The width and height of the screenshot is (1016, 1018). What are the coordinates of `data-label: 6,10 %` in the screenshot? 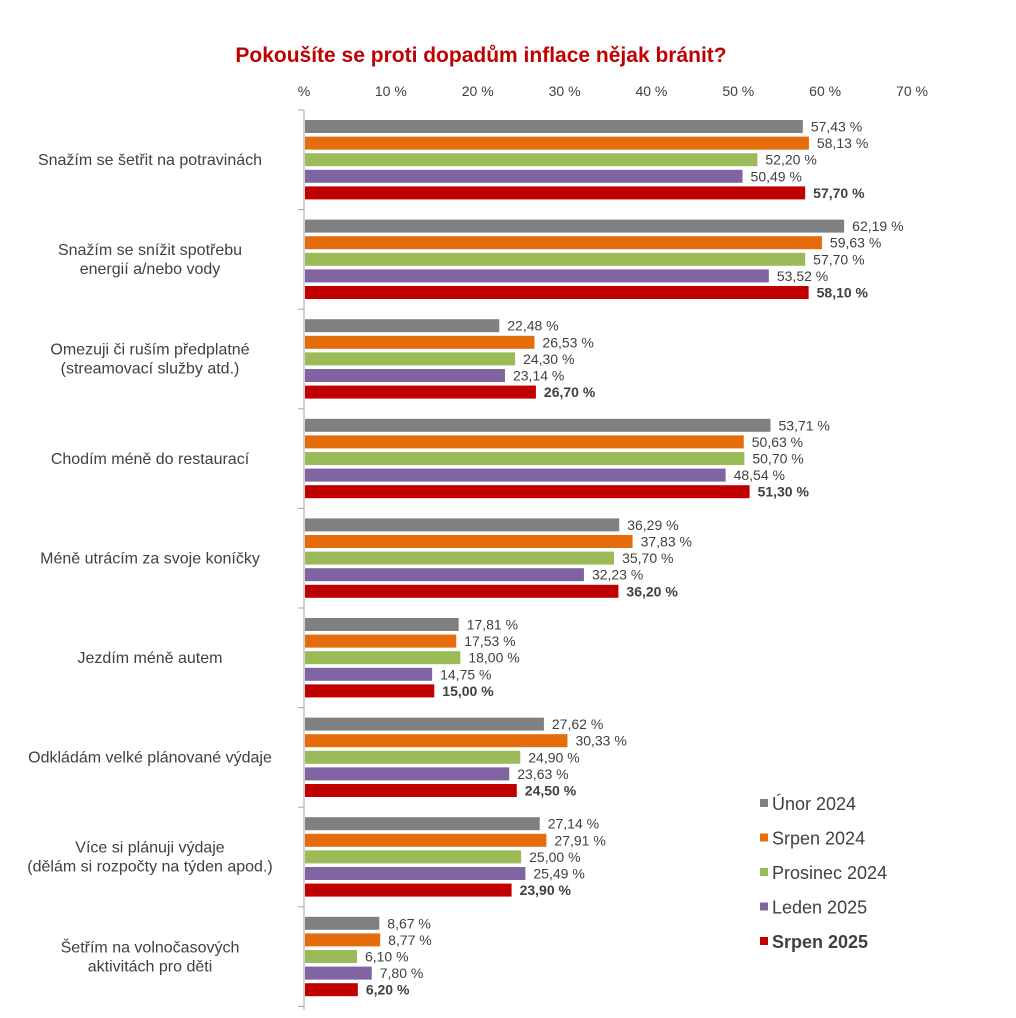 It's located at (387, 957).